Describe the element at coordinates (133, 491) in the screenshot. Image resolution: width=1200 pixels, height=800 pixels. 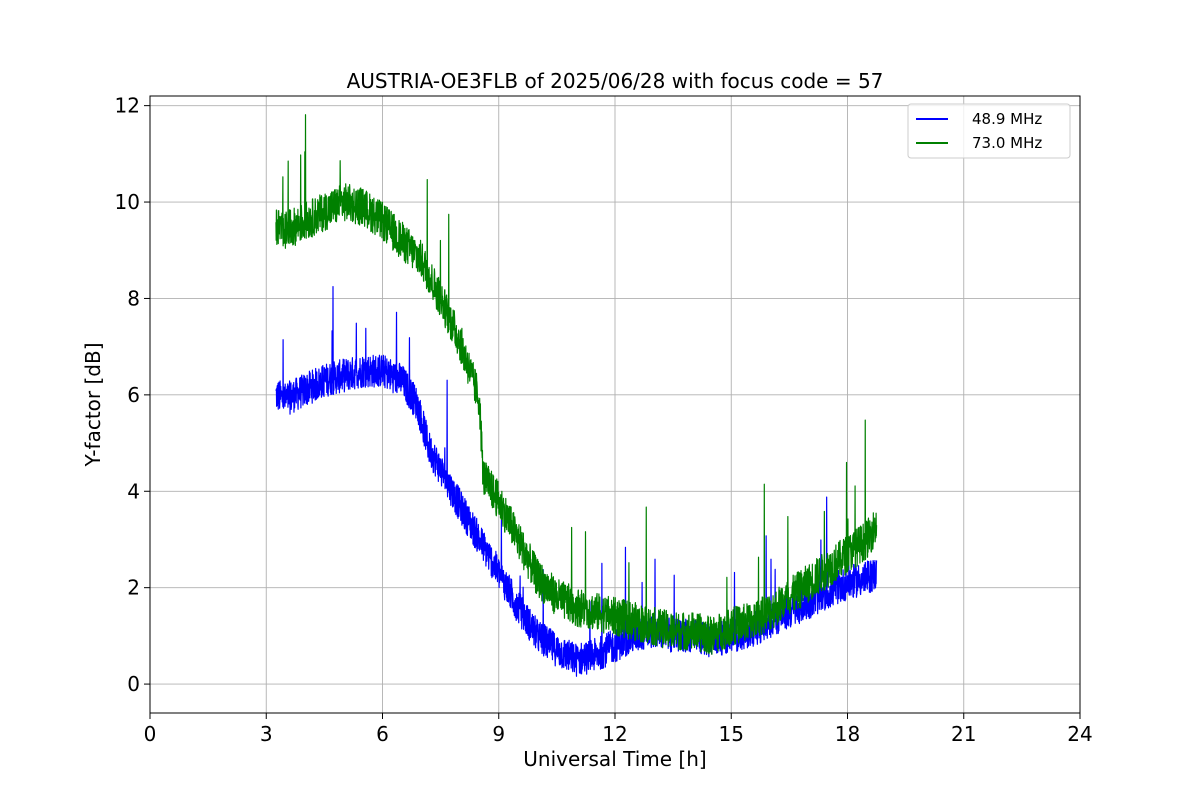
I see `y-tick-label: 4` at that location.